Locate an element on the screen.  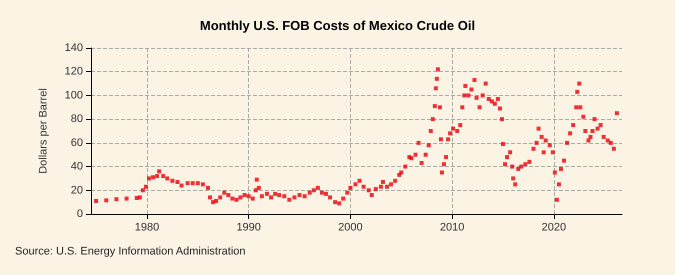
x-tick-label: 2000 is located at coordinates (350, 228).